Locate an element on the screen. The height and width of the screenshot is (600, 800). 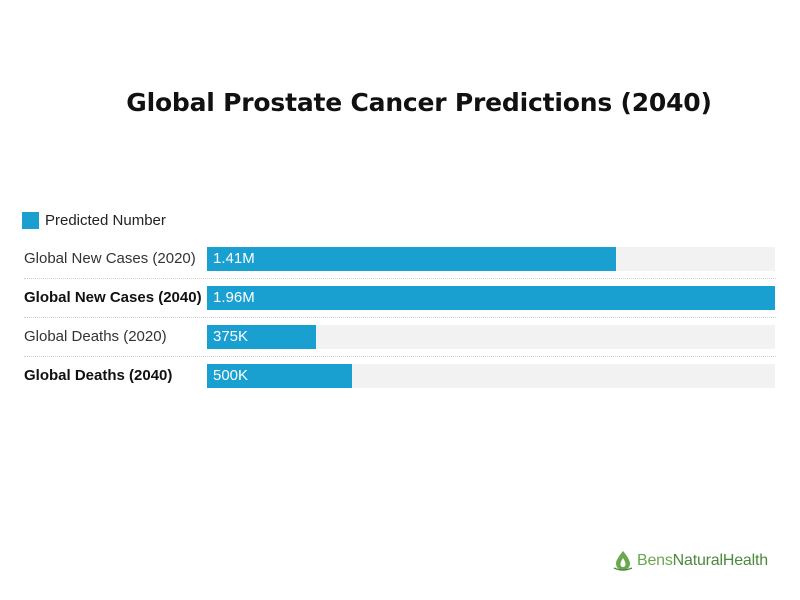
data-label: 375K is located at coordinates (231, 336).